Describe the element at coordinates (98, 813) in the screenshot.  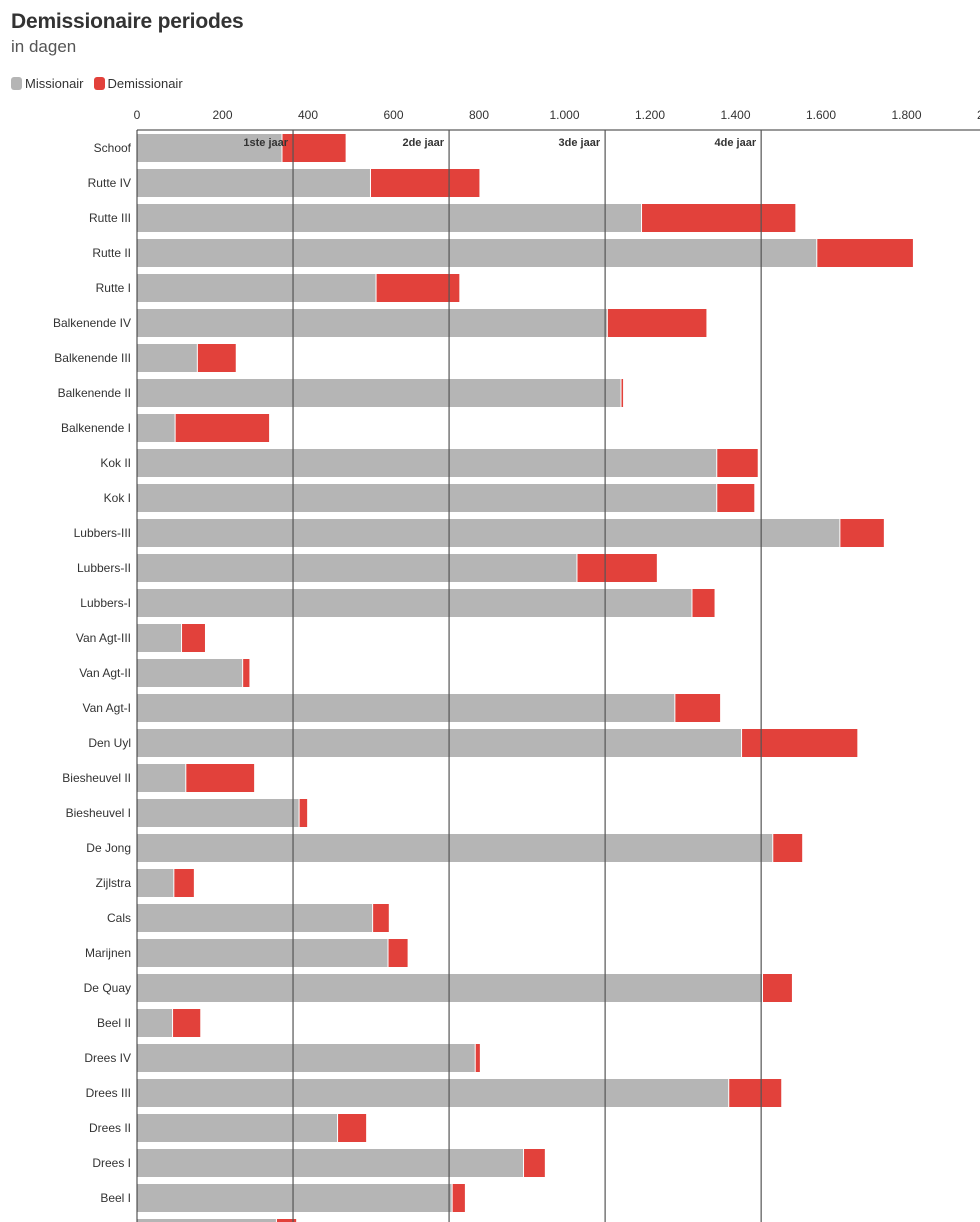
I see `category-label: Biesheuvel I` at that location.